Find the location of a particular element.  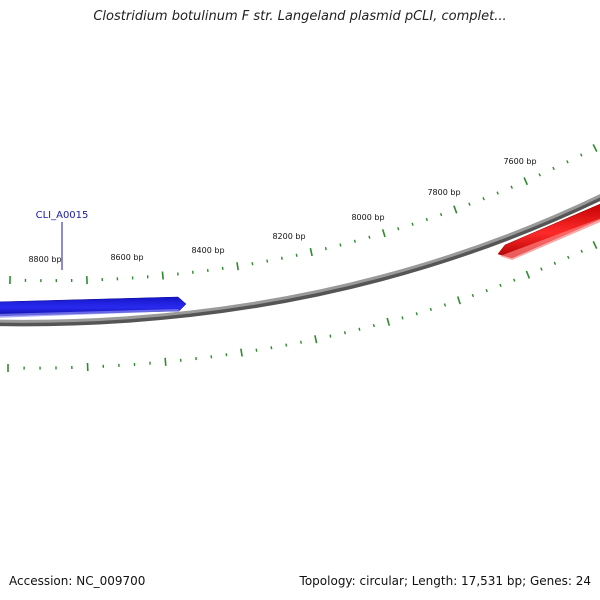

reverse-gene-arrow is located at coordinates (548, 230).